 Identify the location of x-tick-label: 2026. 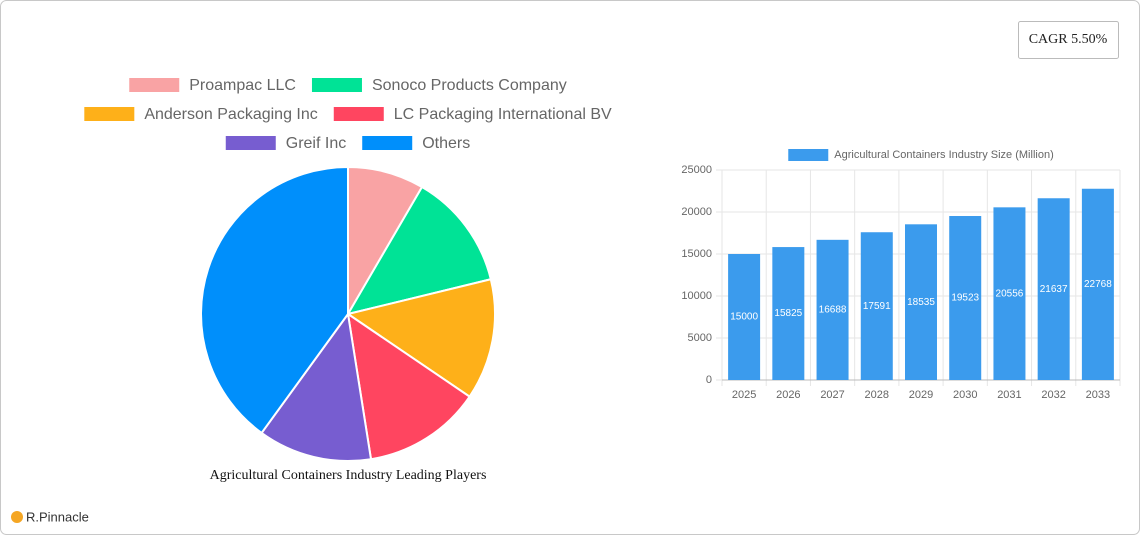
(788, 395).